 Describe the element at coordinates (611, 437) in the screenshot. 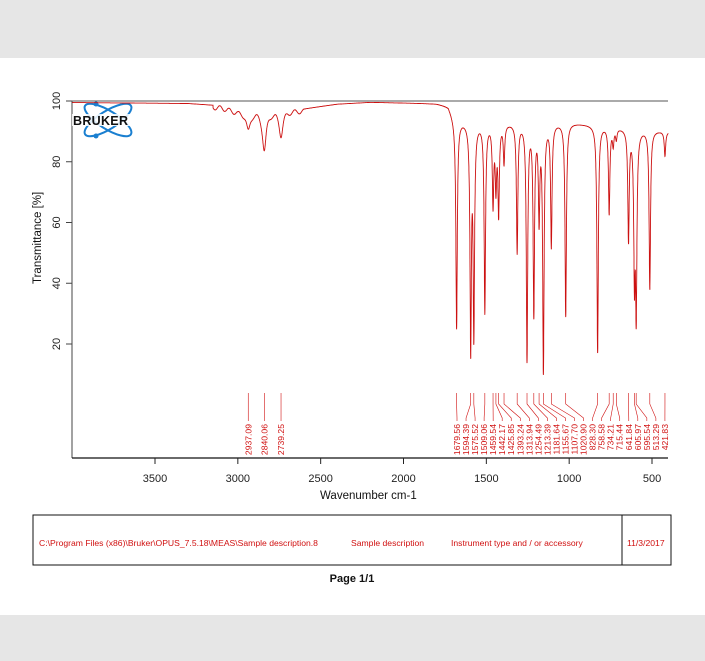

I see `peak-label: 734.21` at that location.